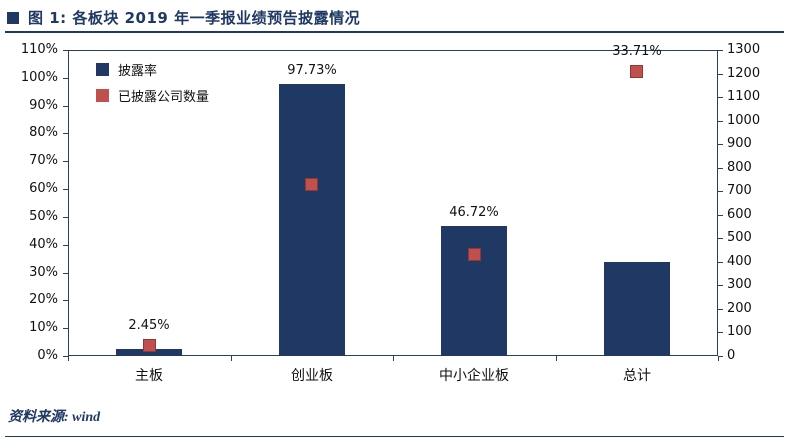  What do you see at coordinates (43, 188) in the screenshot?
I see `y-axis-left-label: 60%` at bounding box center [43, 188].